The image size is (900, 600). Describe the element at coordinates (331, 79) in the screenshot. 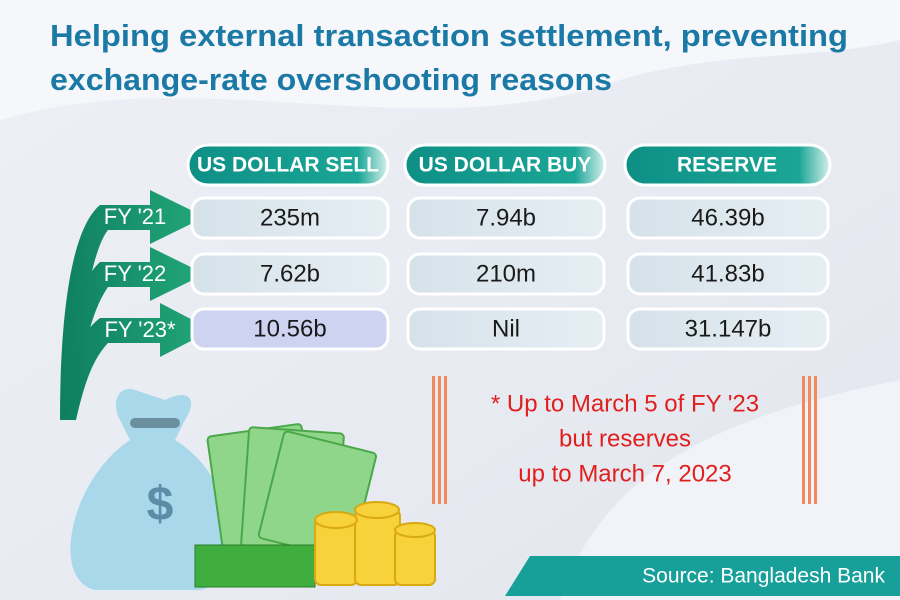

I see `title-line: exchange-rate overshooting reasons` at that location.